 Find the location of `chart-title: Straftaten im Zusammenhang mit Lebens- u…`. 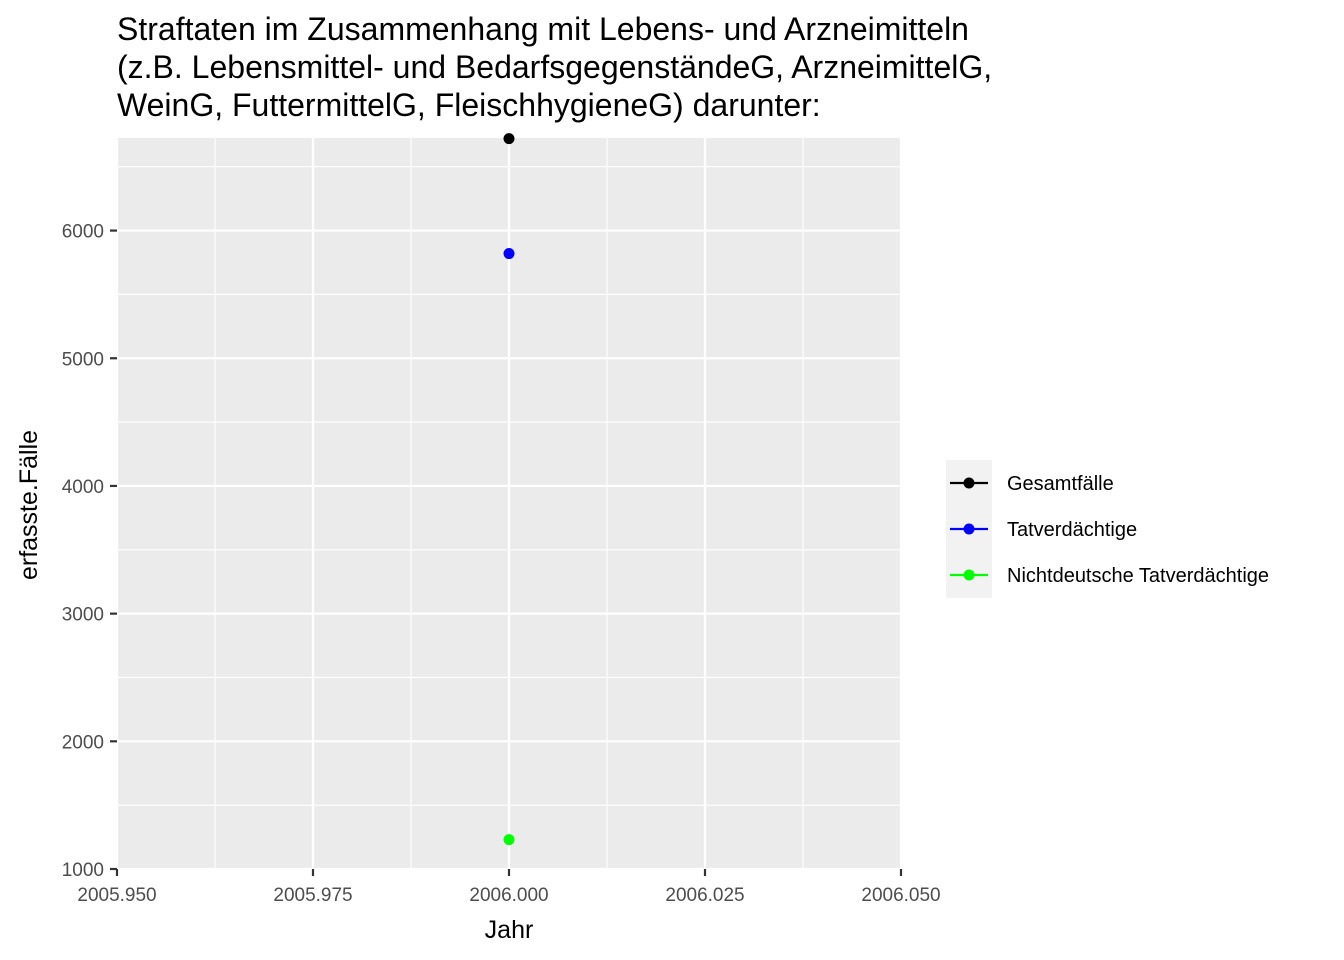

chart-title: Straftaten im Zusammenhang mit Lebens- u… is located at coordinates (554, 67).